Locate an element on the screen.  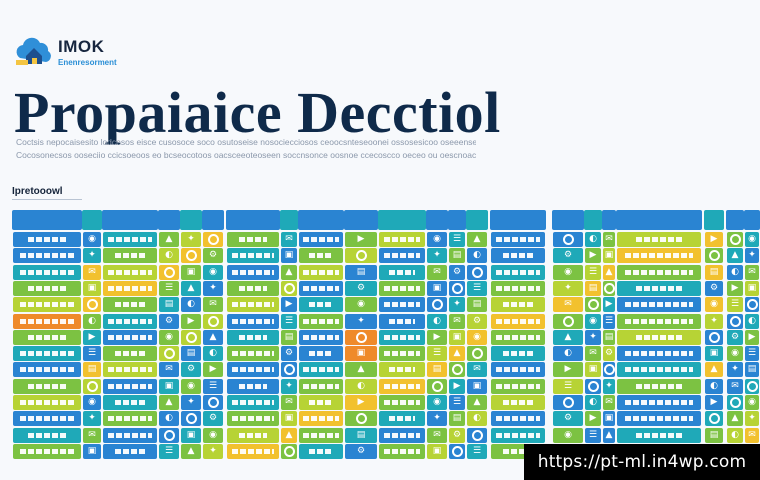
dashboard-column: ▲ ◐ ☰ ▤ ⚙ ◉ ✉ ▣ ▲ ◐ ☰ is located at coordinates (477, 333).